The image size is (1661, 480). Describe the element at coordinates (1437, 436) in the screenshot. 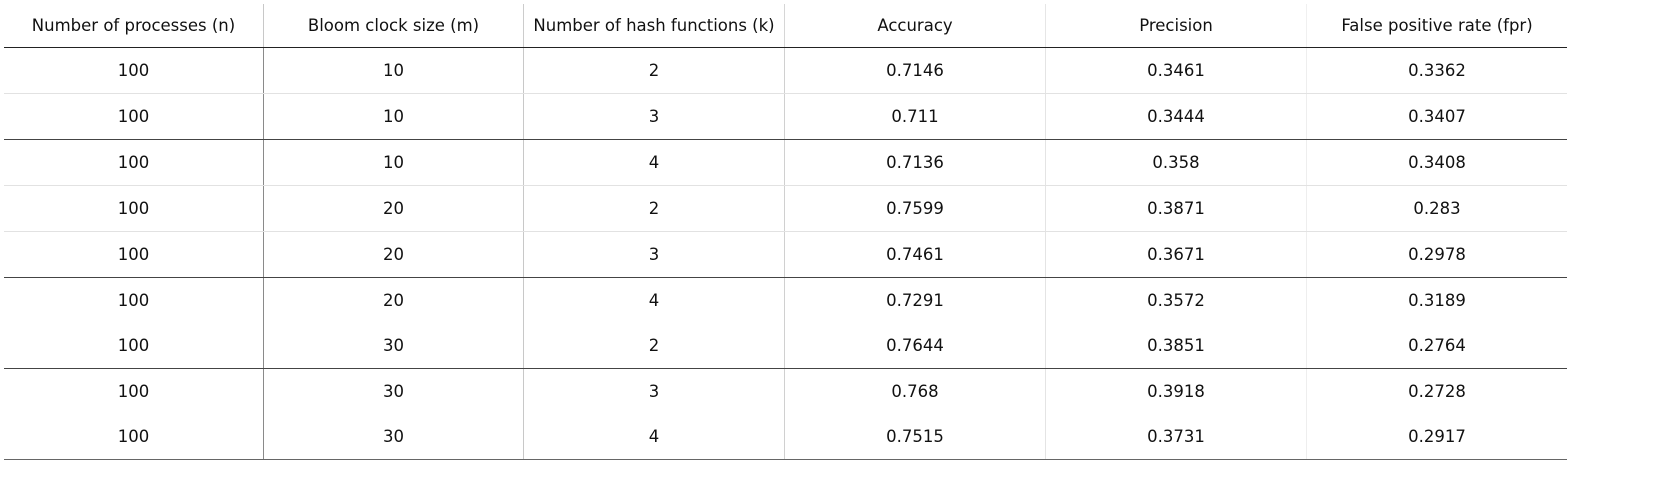

I see `cell-fpr: 0.2917` at that location.